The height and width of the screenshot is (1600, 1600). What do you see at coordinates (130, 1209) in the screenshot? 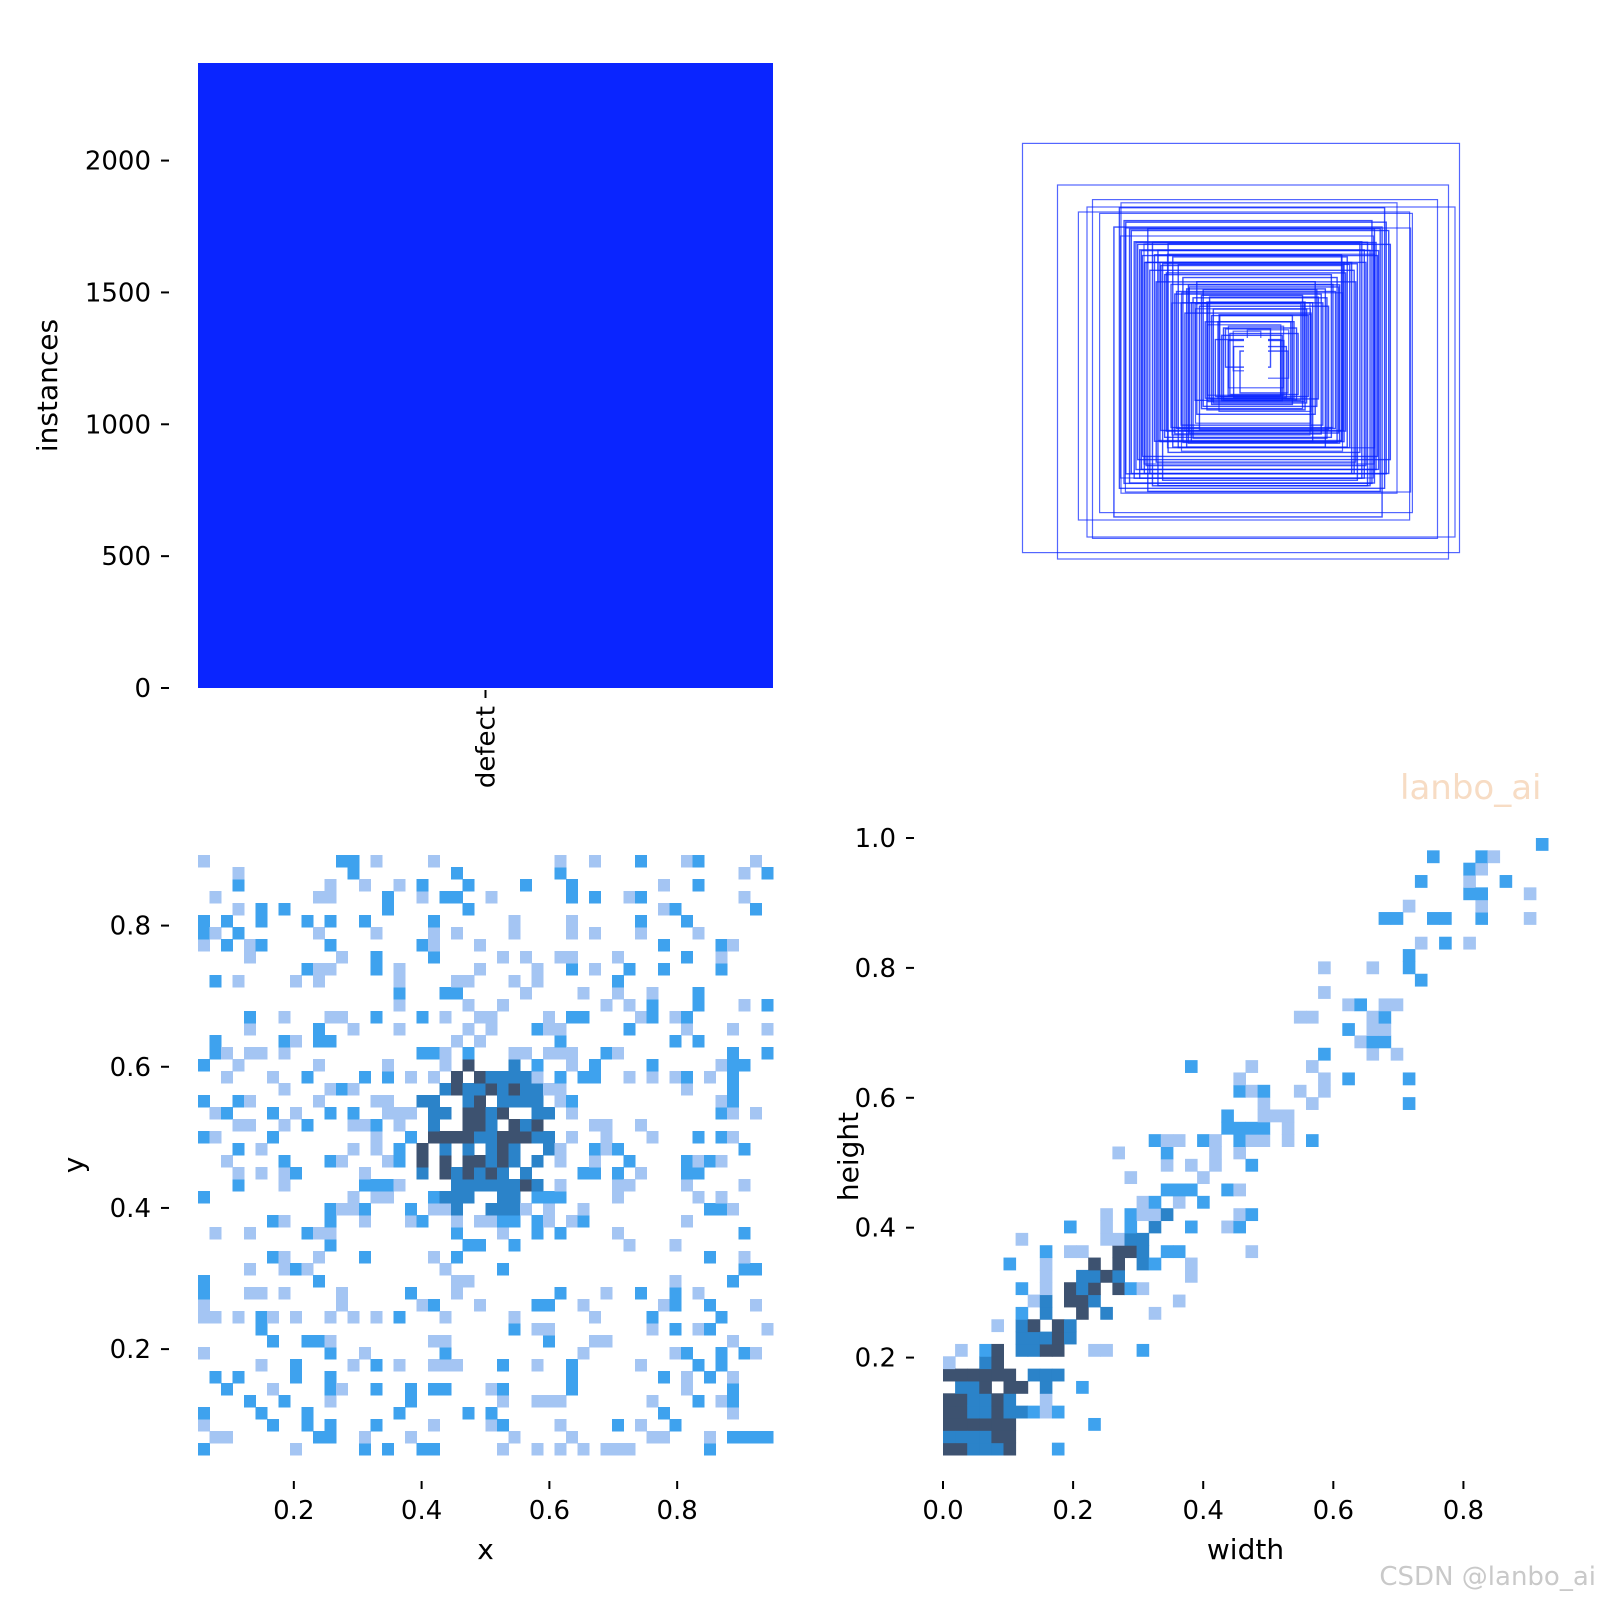
I see `y-tick-label: 0.4` at bounding box center [130, 1209].